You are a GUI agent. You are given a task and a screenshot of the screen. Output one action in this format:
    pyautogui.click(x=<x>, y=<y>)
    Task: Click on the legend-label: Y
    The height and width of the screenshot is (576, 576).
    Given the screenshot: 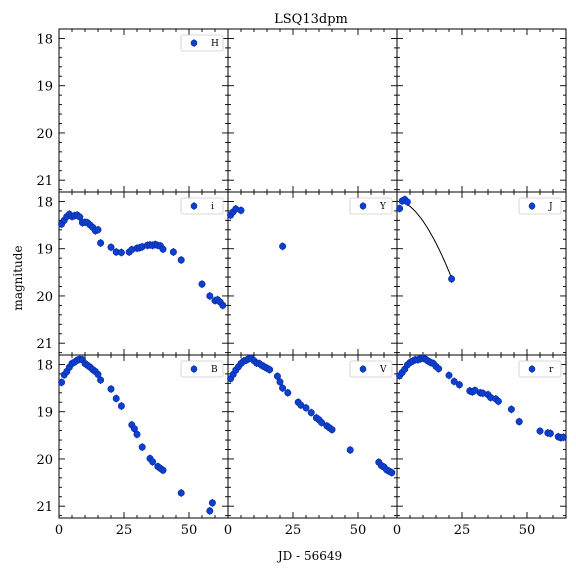 What is the action you would take?
    pyautogui.click(x=383, y=207)
    